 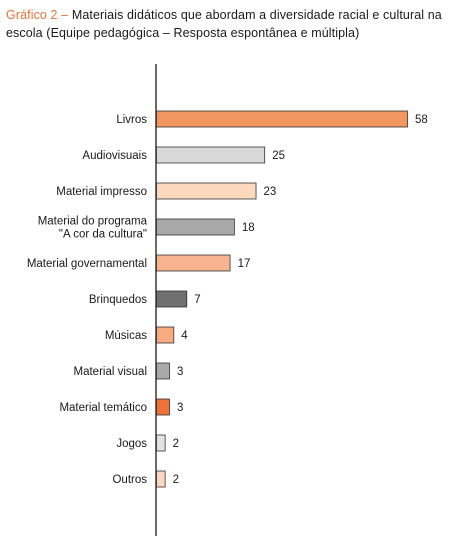 I want to click on category-label: Material governamental, so click(x=87, y=264).